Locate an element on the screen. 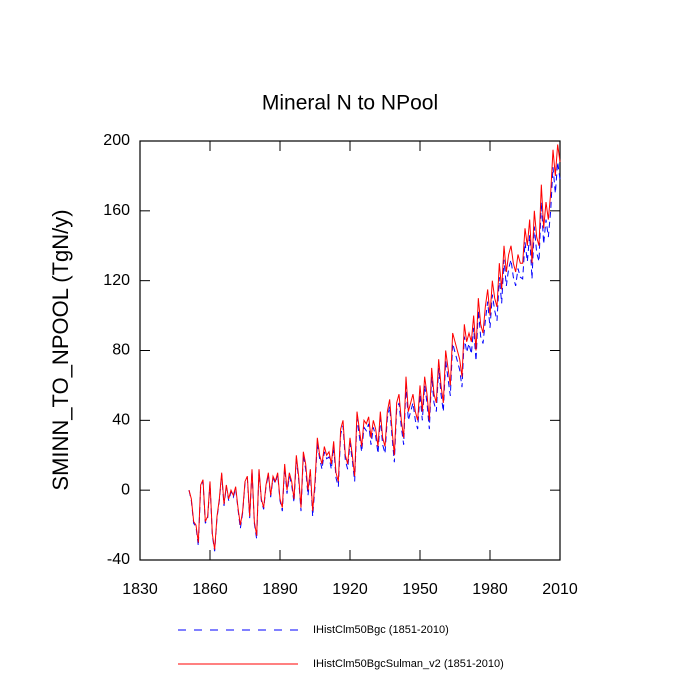 This screenshot has width=700, height=700. y-tick-label: 40 is located at coordinates (121, 420).